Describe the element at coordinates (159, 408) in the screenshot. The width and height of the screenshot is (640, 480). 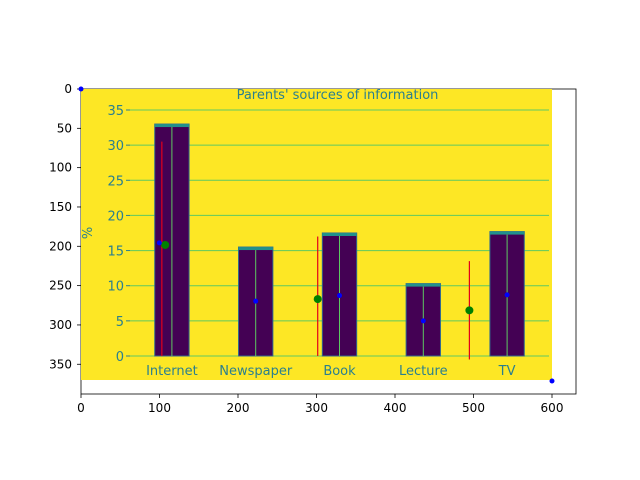
I see `outer-x-tick-label: 100` at that location.